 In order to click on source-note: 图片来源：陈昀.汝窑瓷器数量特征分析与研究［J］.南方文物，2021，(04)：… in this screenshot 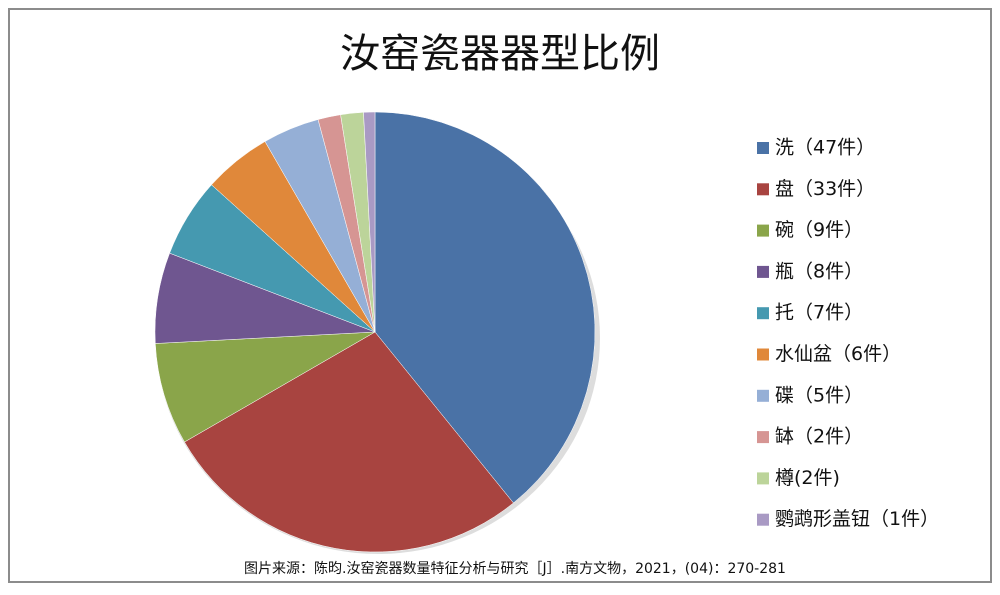, I will do `click(515, 568)`.